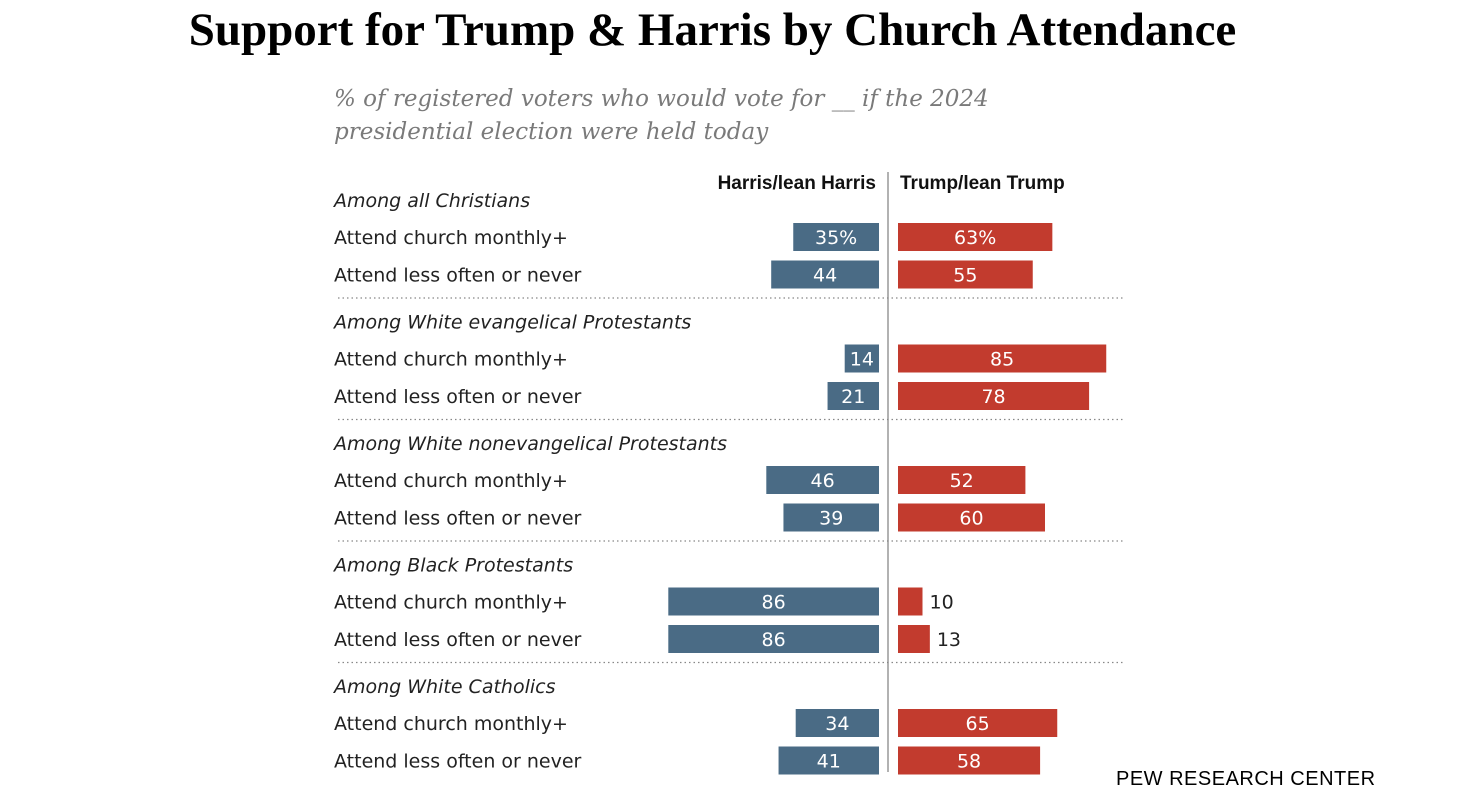 This screenshot has height=800, width=1458. Describe the element at coordinates (529, 444) in the screenshot. I see `group-label: Among White nonevangelical Protestants` at that location.